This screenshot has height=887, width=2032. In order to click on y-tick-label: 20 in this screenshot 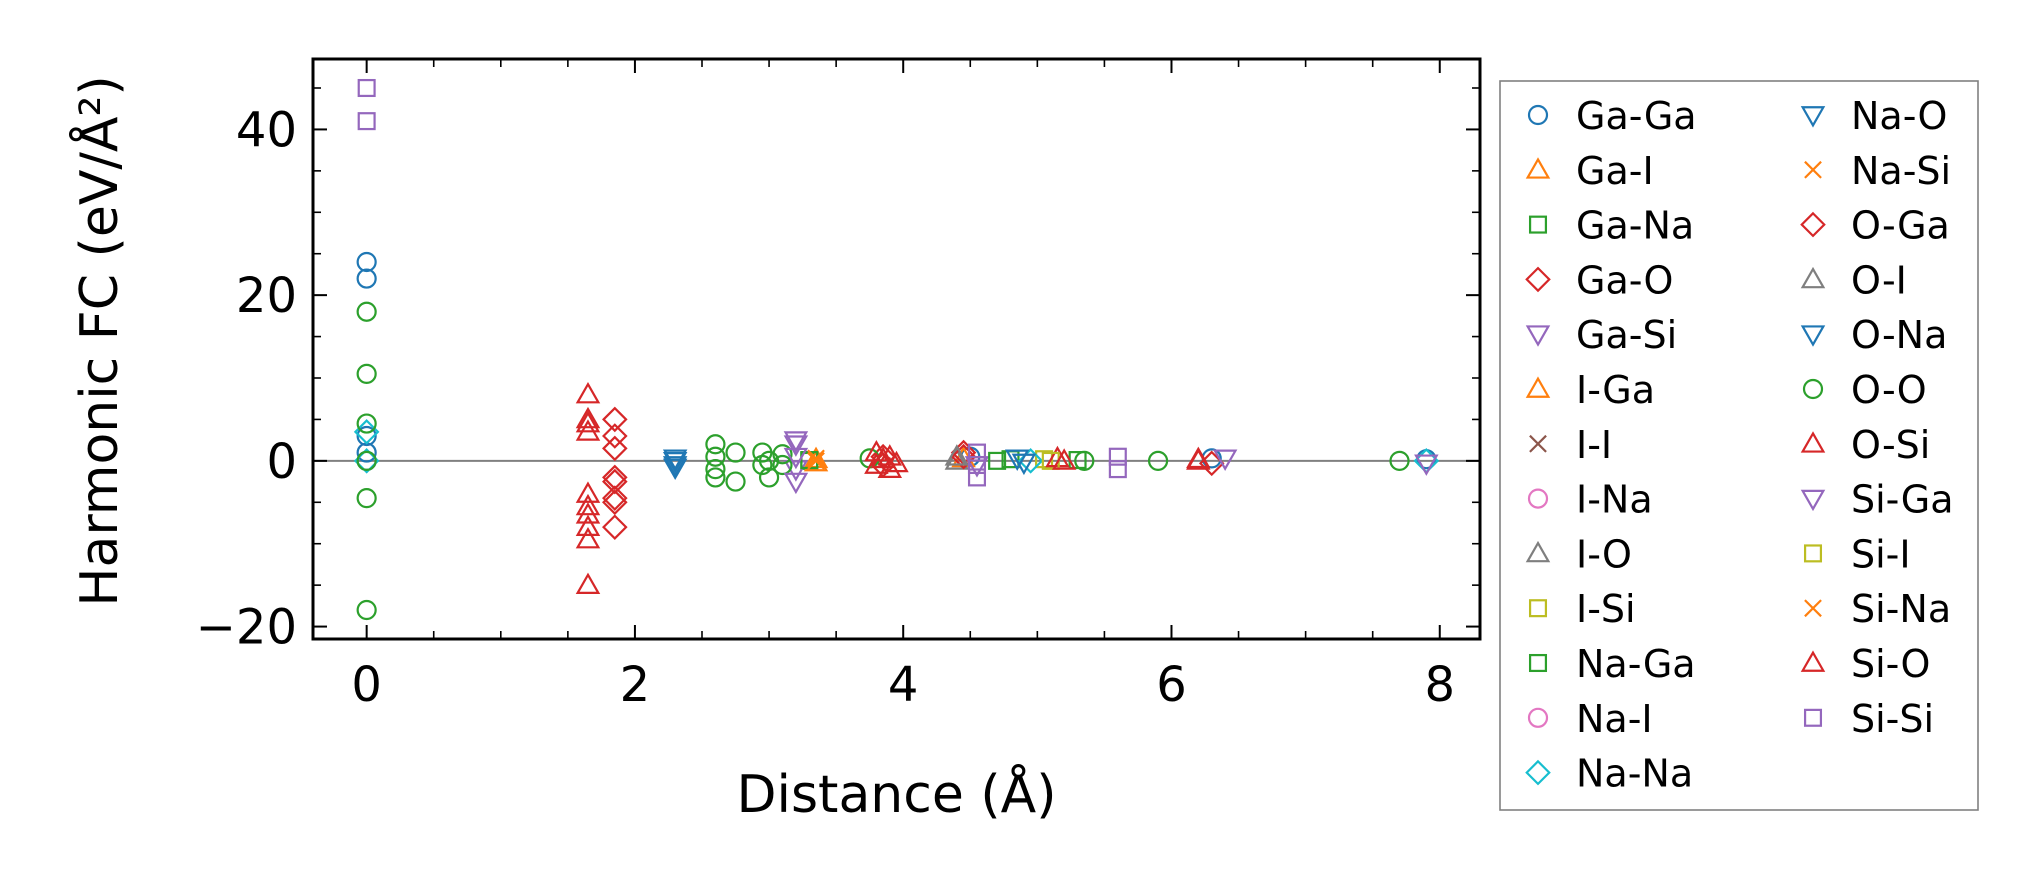, I will do `click(266, 296)`.